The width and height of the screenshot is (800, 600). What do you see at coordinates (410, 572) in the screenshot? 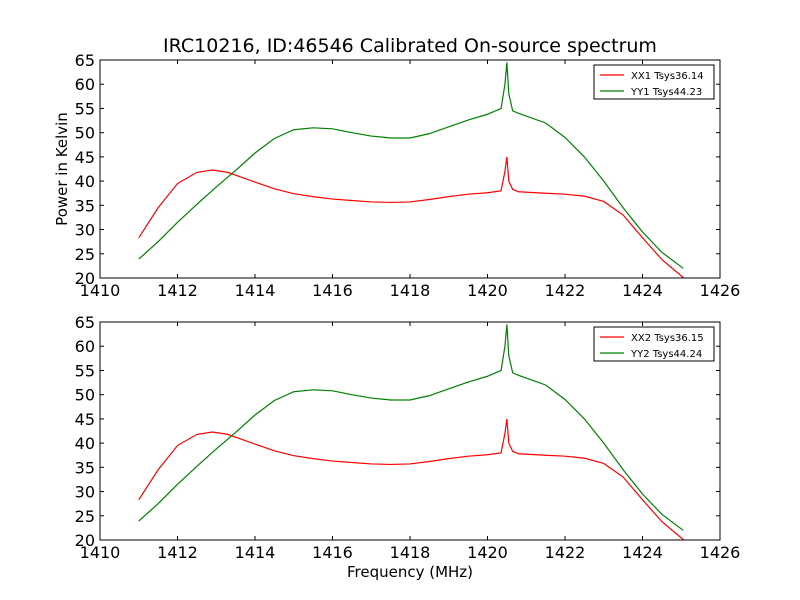
I see `bottom-x-axis-label: Frequency (MHz)` at bounding box center [410, 572].